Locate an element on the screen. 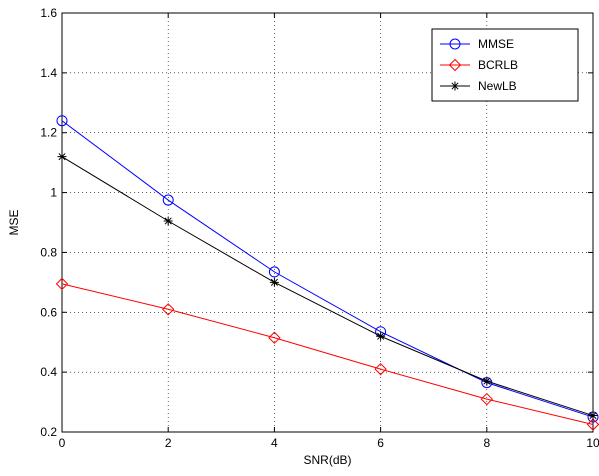  x-tick-label: 4 is located at coordinates (274, 443).